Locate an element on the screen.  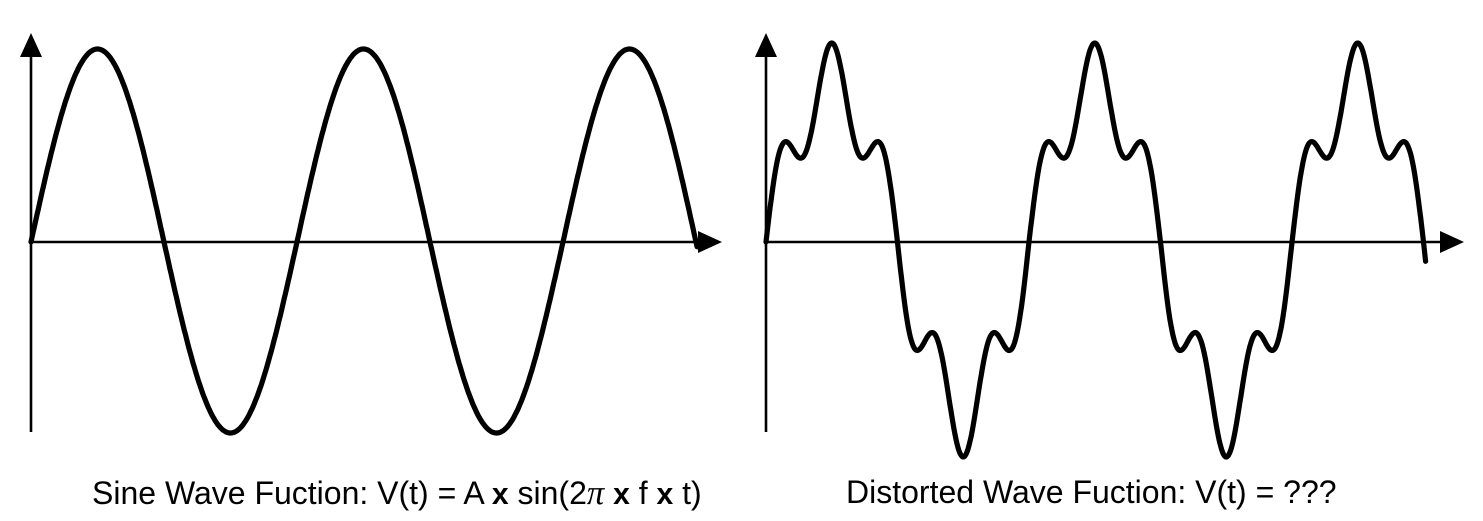
caption-segment is located at coordinates (608, 493).